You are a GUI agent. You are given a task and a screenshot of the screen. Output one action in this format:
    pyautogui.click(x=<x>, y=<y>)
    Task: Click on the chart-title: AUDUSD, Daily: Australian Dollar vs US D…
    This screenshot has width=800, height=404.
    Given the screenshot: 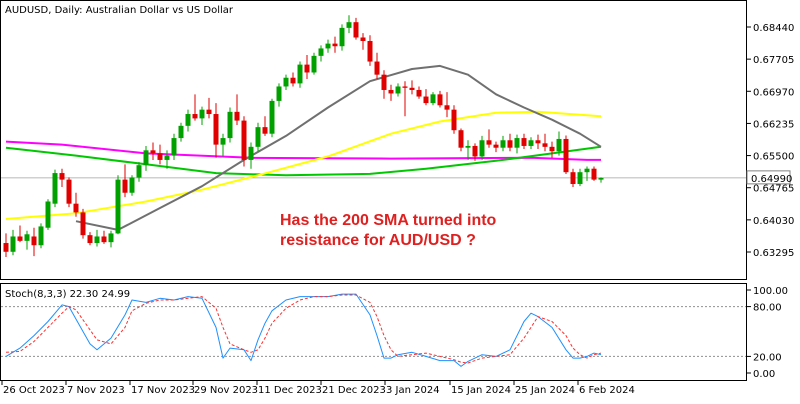 What is the action you would take?
    pyautogui.click(x=119, y=10)
    